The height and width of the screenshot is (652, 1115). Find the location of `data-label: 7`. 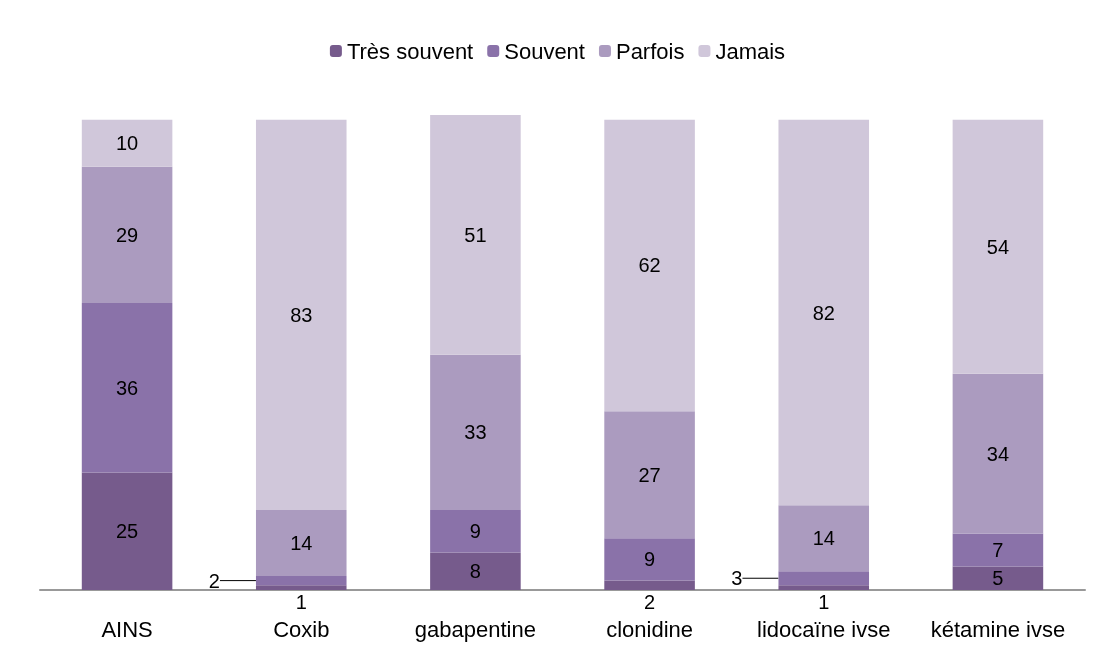

data-label: 7 is located at coordinates (998, 550).